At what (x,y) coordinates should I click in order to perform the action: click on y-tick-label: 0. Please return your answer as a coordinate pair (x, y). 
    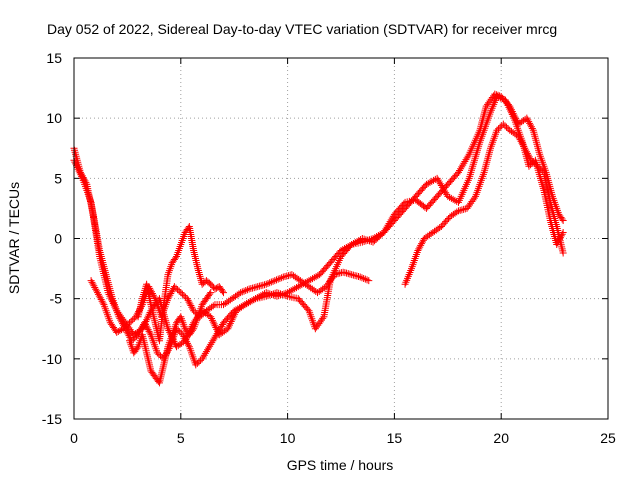
    Looking at the image, I should click on (58, 239).